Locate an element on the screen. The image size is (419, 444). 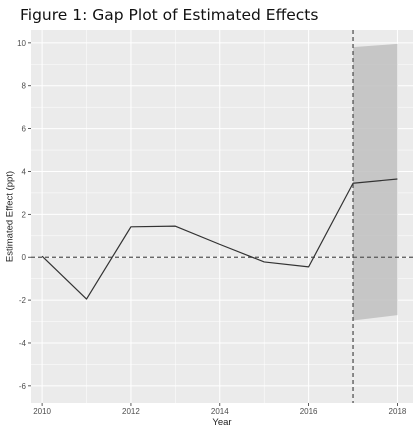
x-tick-label: 2018 is located at coordinates (398, 411).